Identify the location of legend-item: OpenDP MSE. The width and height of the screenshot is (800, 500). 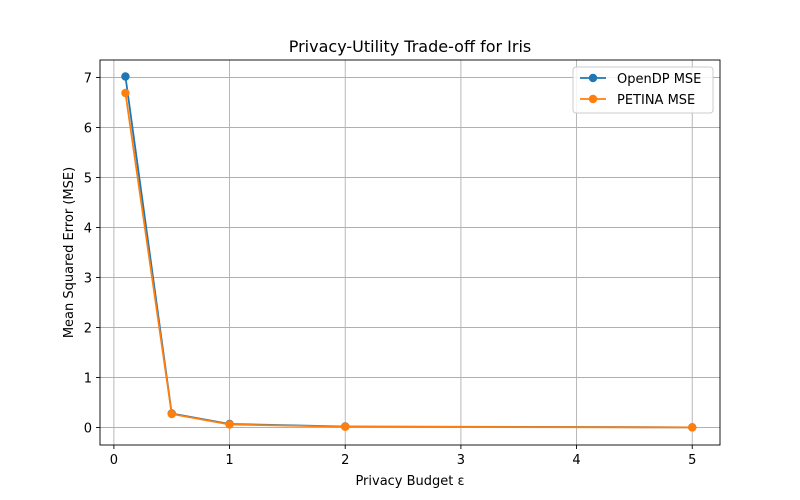
(640, 79).